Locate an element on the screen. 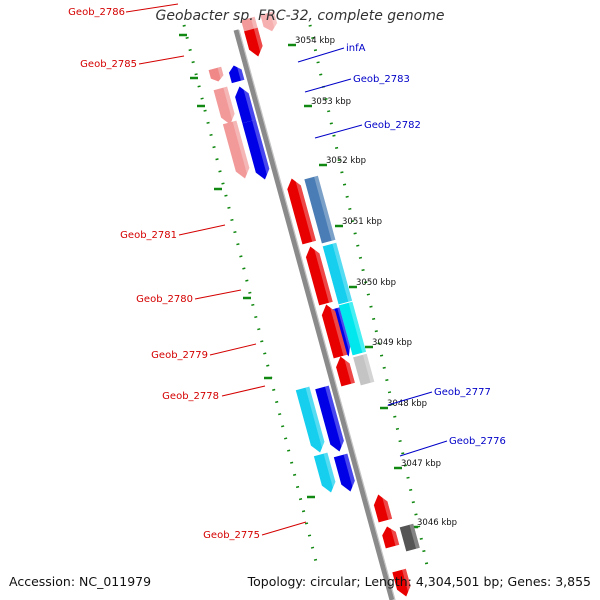 This screenshot has height=600, width=600. gene-label-right: Geob_2777 is located at coordinates (462, 392).